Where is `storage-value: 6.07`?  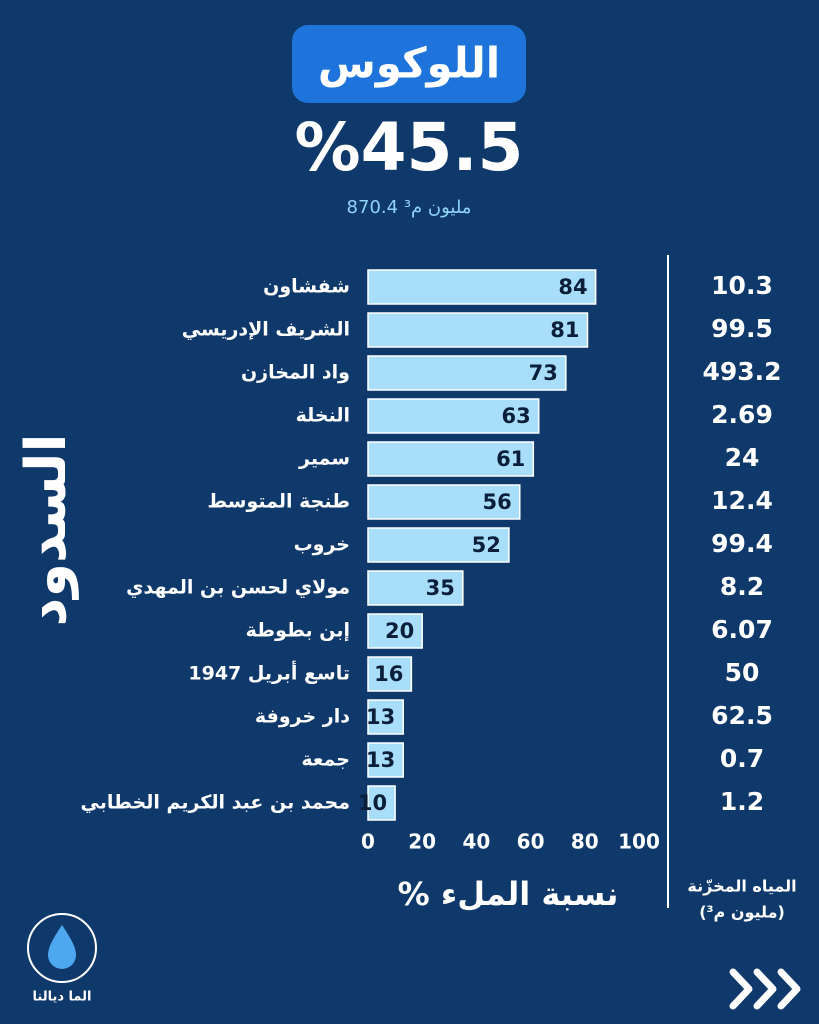 storage-value: 6.07 is located at coordinates (742, 629).